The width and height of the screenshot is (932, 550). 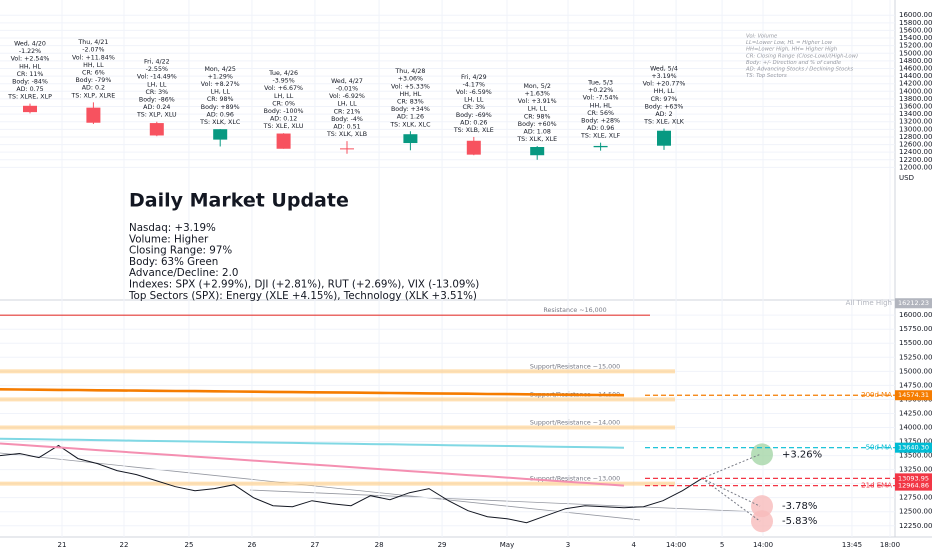 I want to click on annotation-line: +1.29%, so click(x=220, y=76).